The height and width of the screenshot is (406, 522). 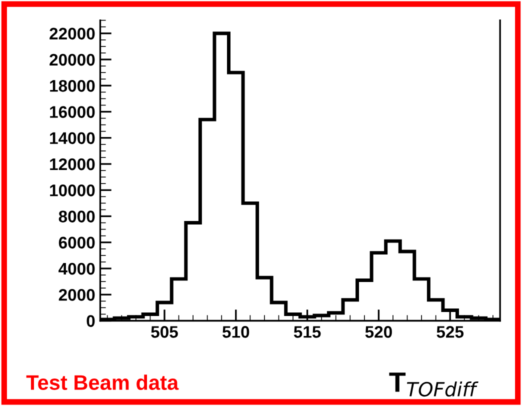 I want to click on y-tick-label: 0, so click(x=90, y=321).